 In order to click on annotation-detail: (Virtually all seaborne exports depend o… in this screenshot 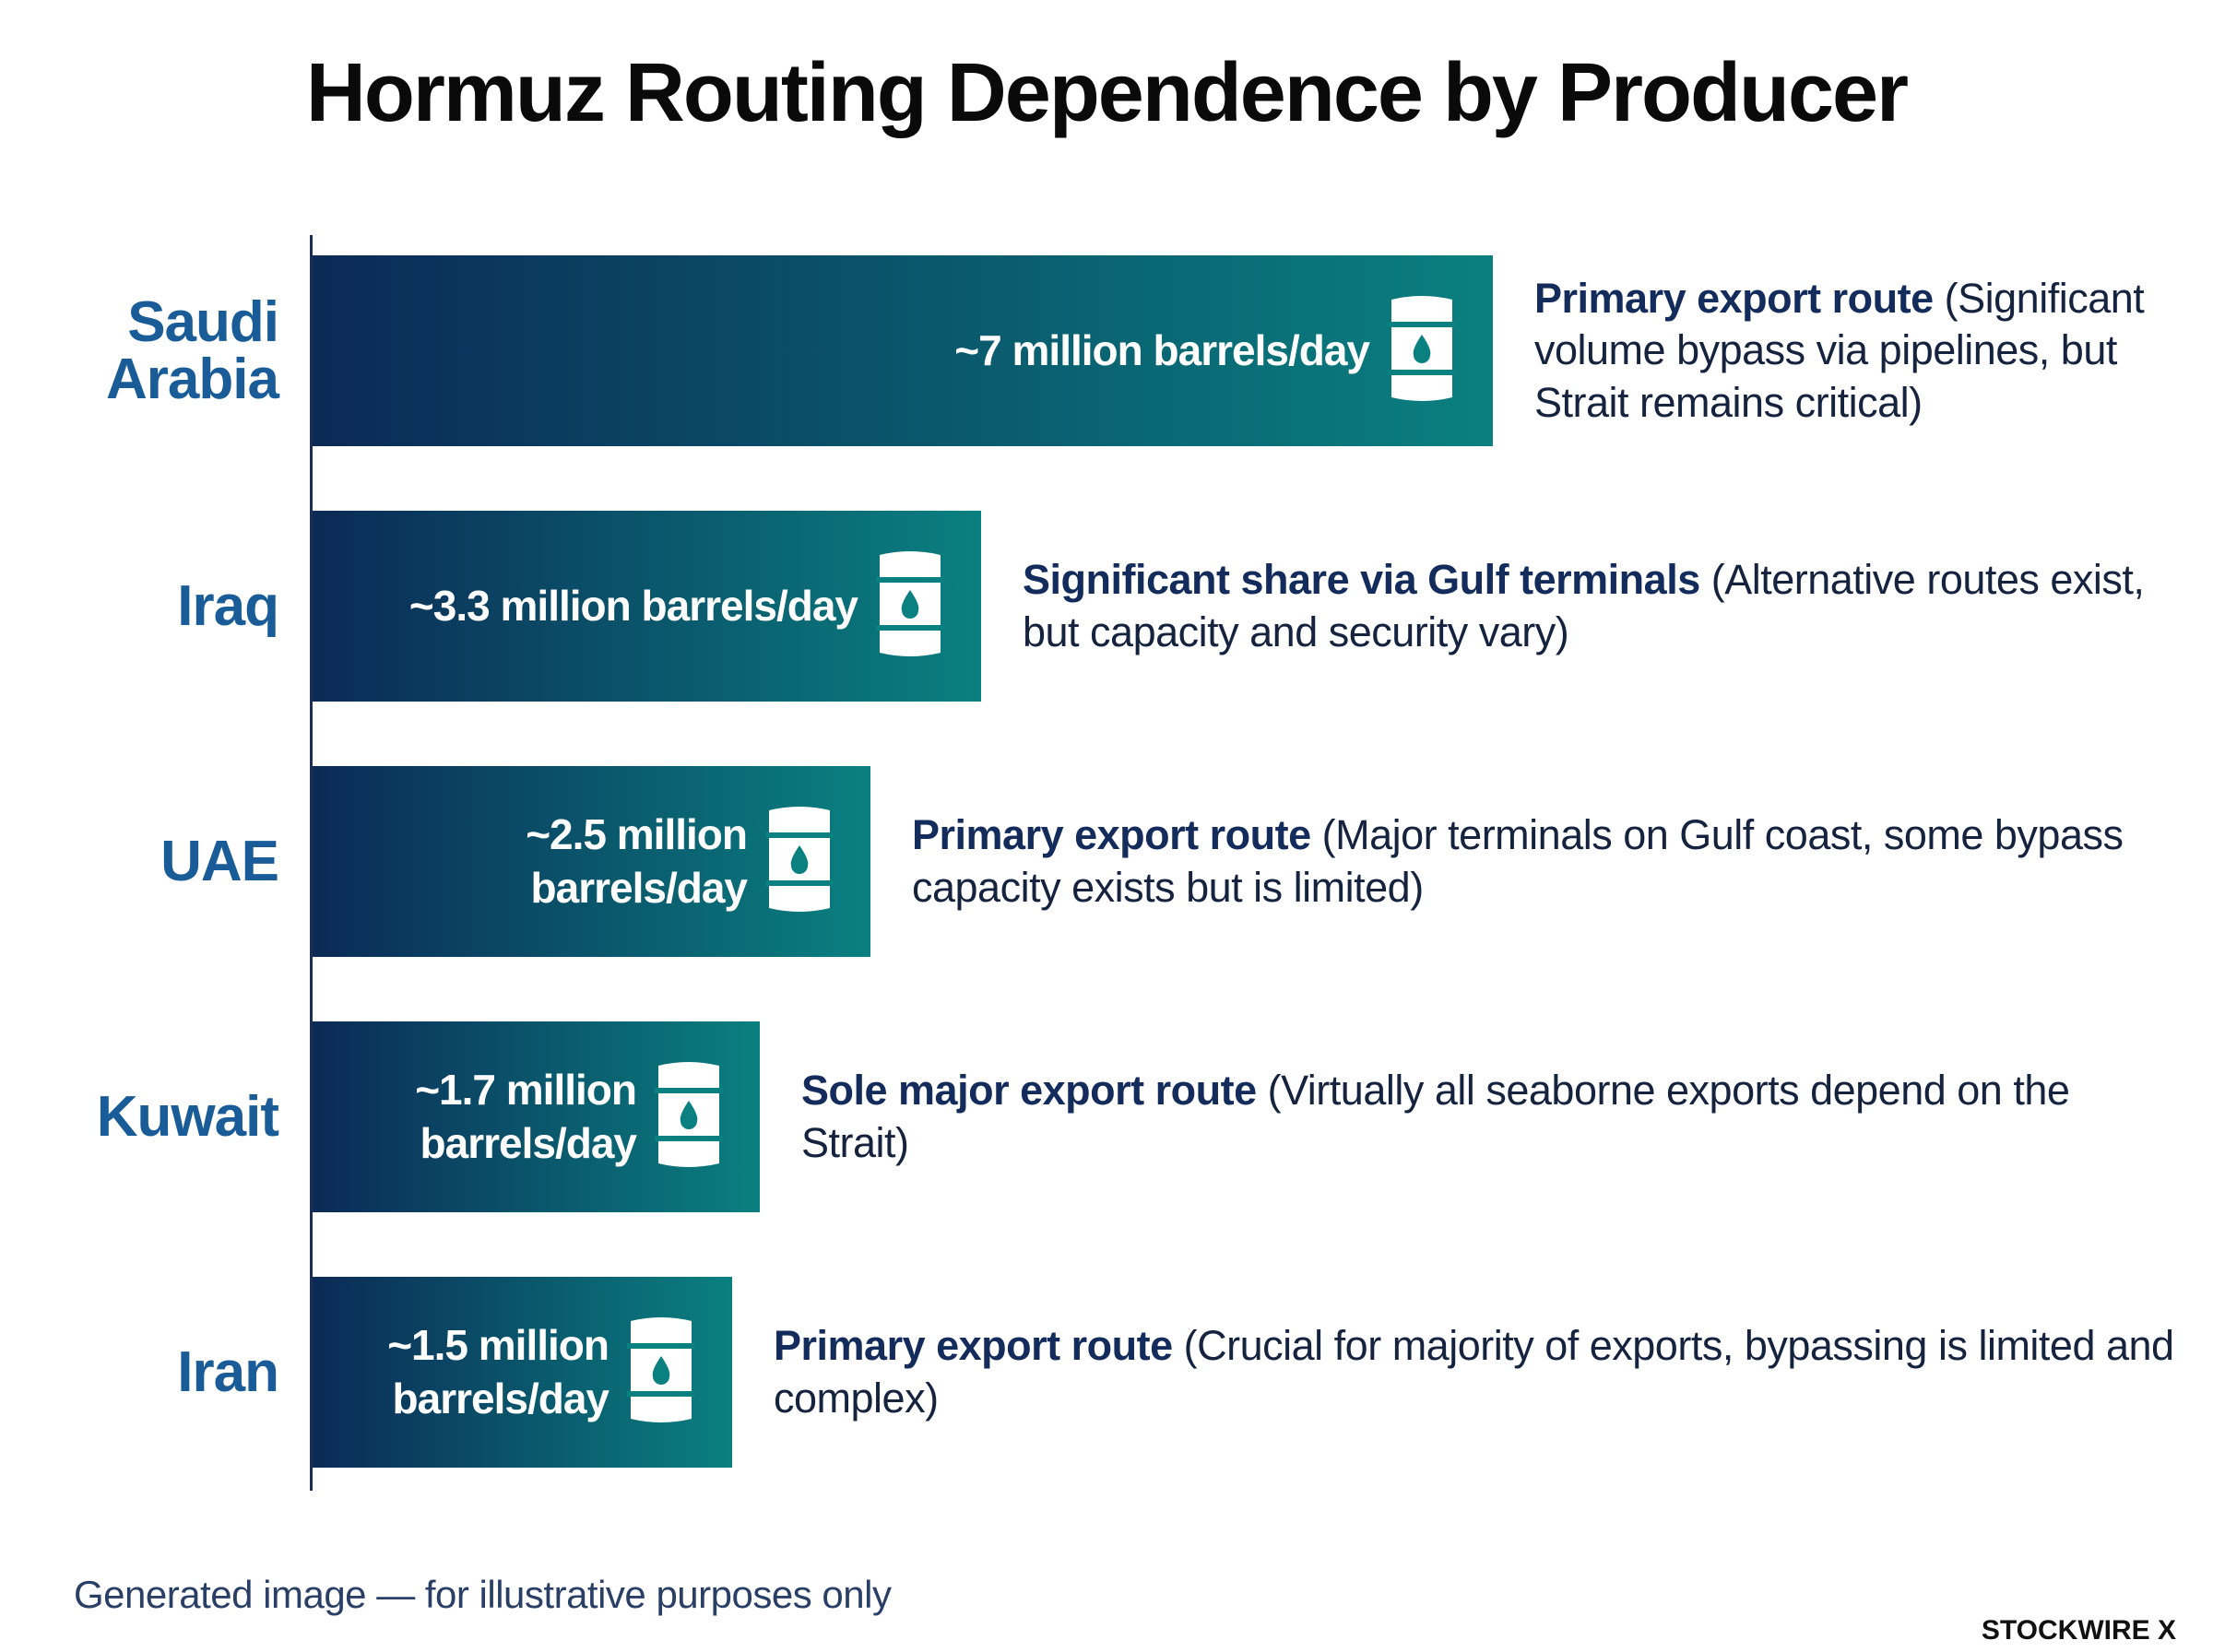, I will do `click(1435, 1116)`.